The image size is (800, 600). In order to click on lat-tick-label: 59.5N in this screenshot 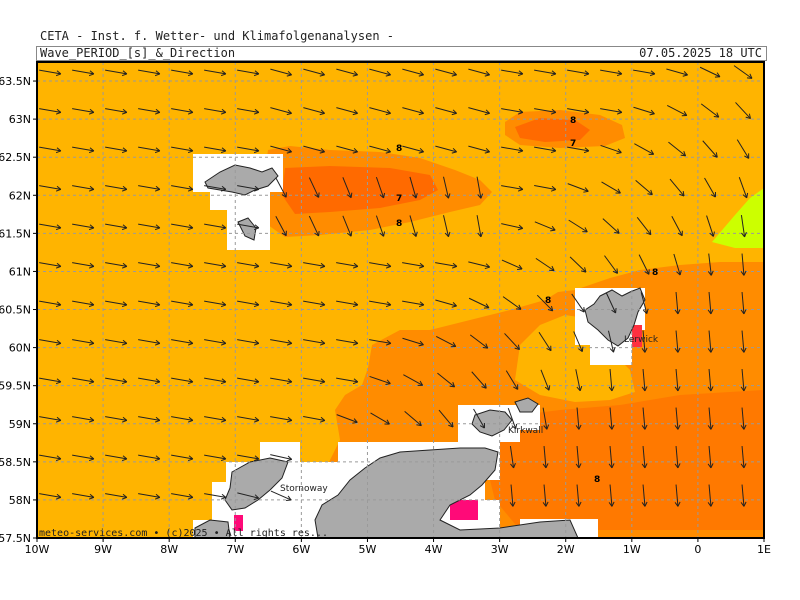, I will do `click(15, 386)`.